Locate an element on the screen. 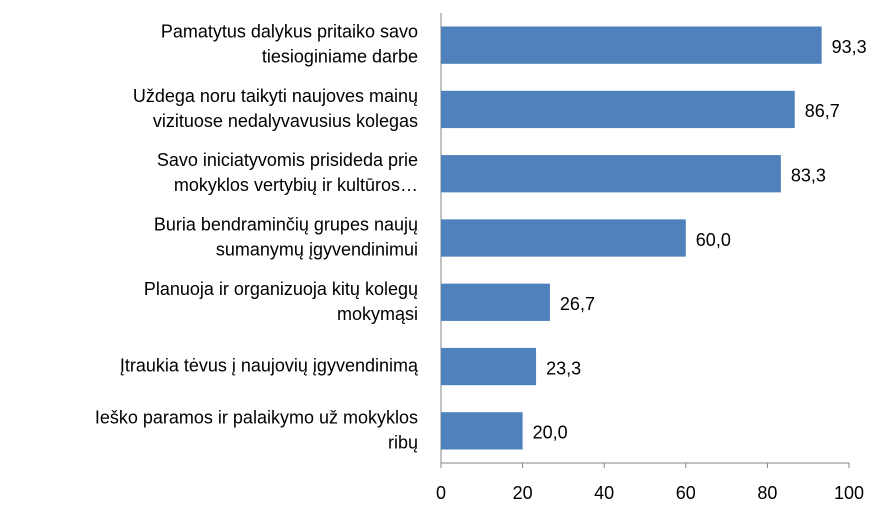  x-tick-label: 100 is located at coordinates (849, 493).